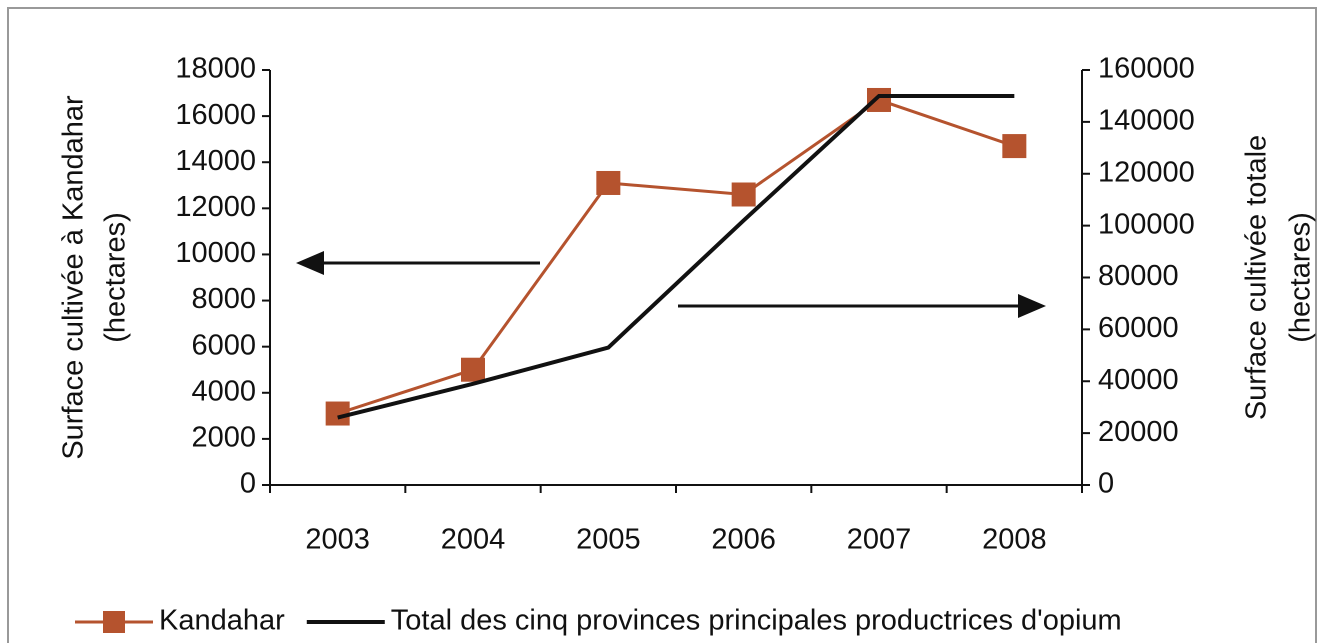 Image resolution: width=1324 pixels, height=643 pixels. What do you see at coordinates (1146, 69) in the screenshot?
I see `y2-tick-label: 160000` at bounding box center [1146, 69].